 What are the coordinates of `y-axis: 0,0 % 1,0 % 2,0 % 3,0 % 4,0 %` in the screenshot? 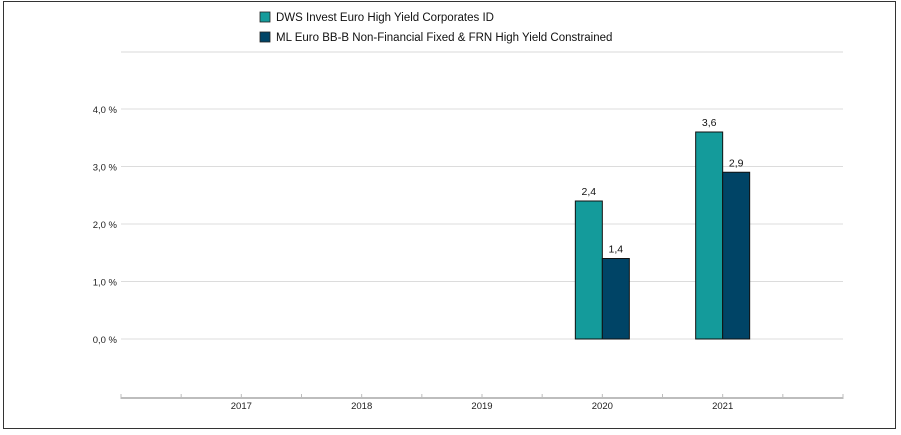 It's located at (105, 225).